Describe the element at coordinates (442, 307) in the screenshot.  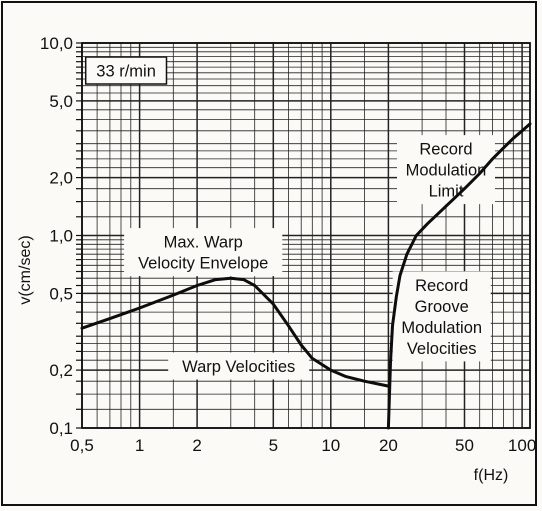
I see `annotation-line: Groove` at that location.